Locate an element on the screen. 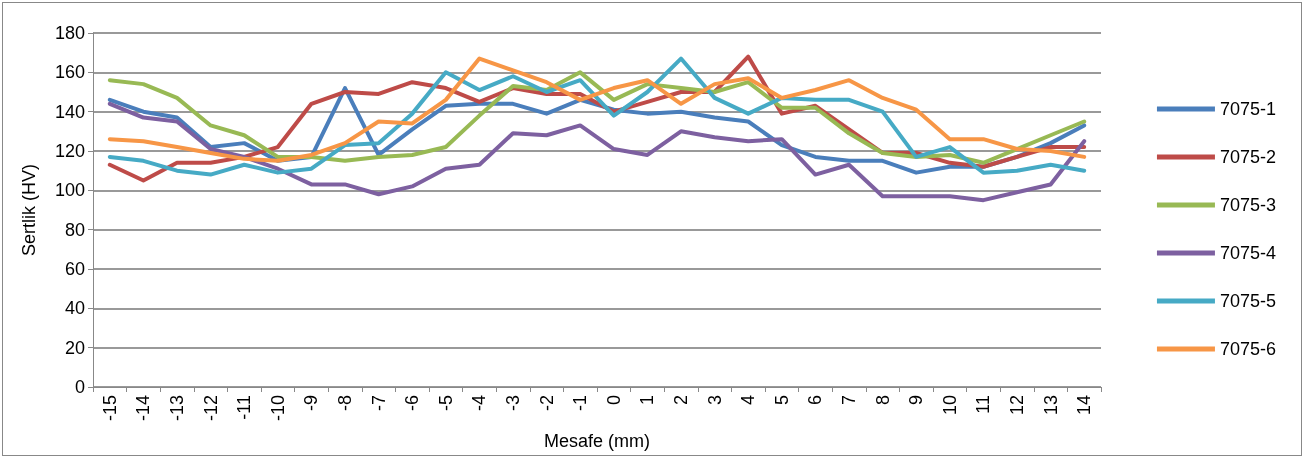  x-tick-label: 0 is located at coordinates (613, 400).